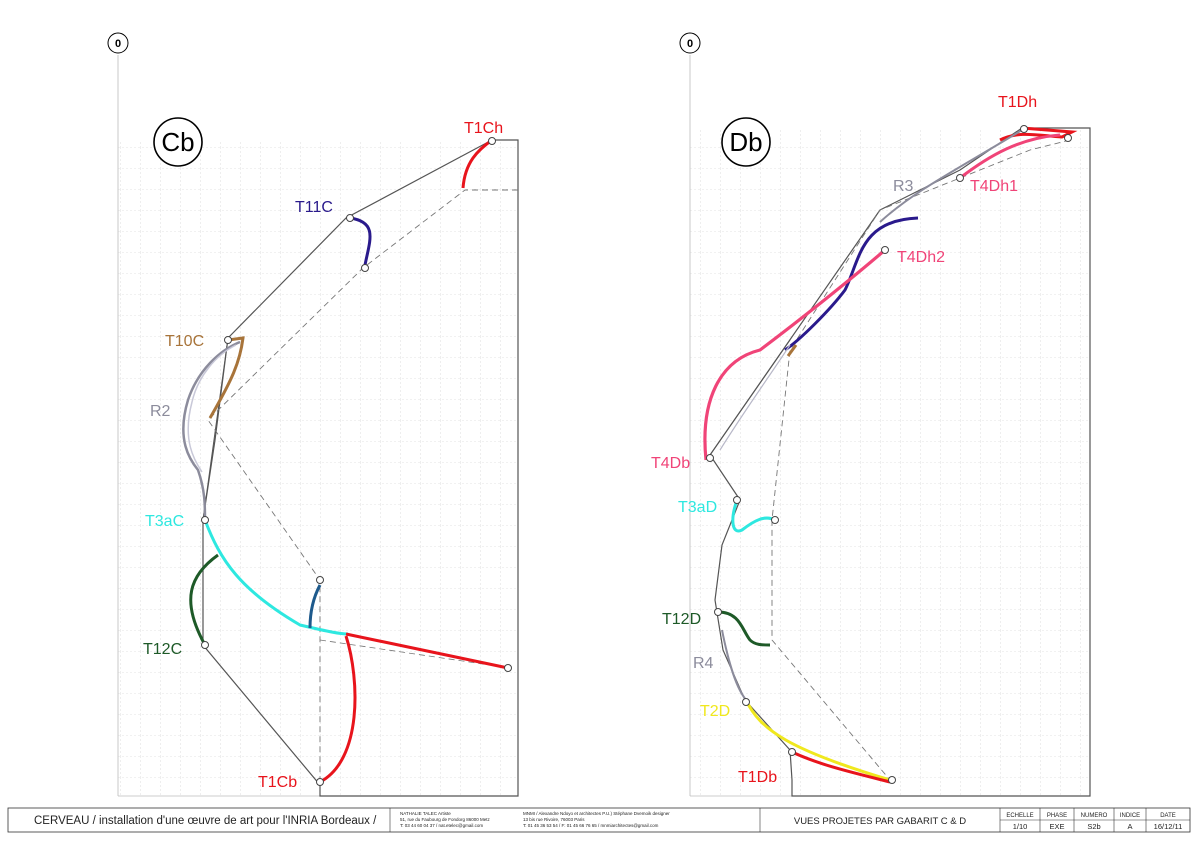 This screenshot has height=848, width=1200. What do you see at coordinates (903, 186) in the screenshot?
I see `label-R3: R3` at bounding box center [903, 186].